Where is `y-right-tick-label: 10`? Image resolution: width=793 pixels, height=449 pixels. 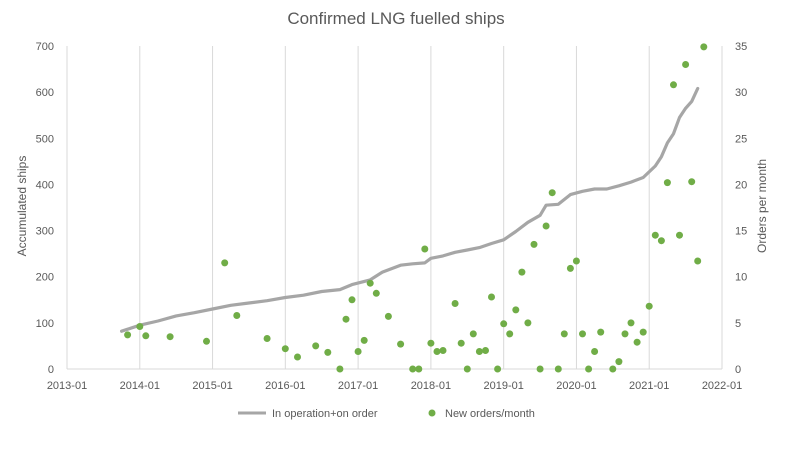
y-right-tick-label: 10 is located at coordinates (741, 278).